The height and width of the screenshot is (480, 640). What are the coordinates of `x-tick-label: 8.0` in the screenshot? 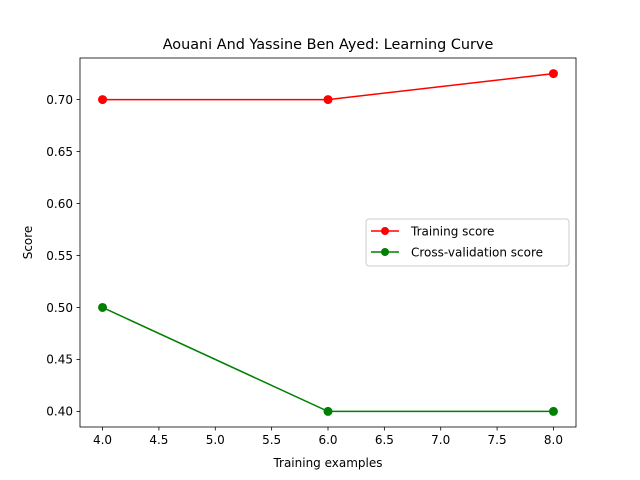 It's located at (553, 440).